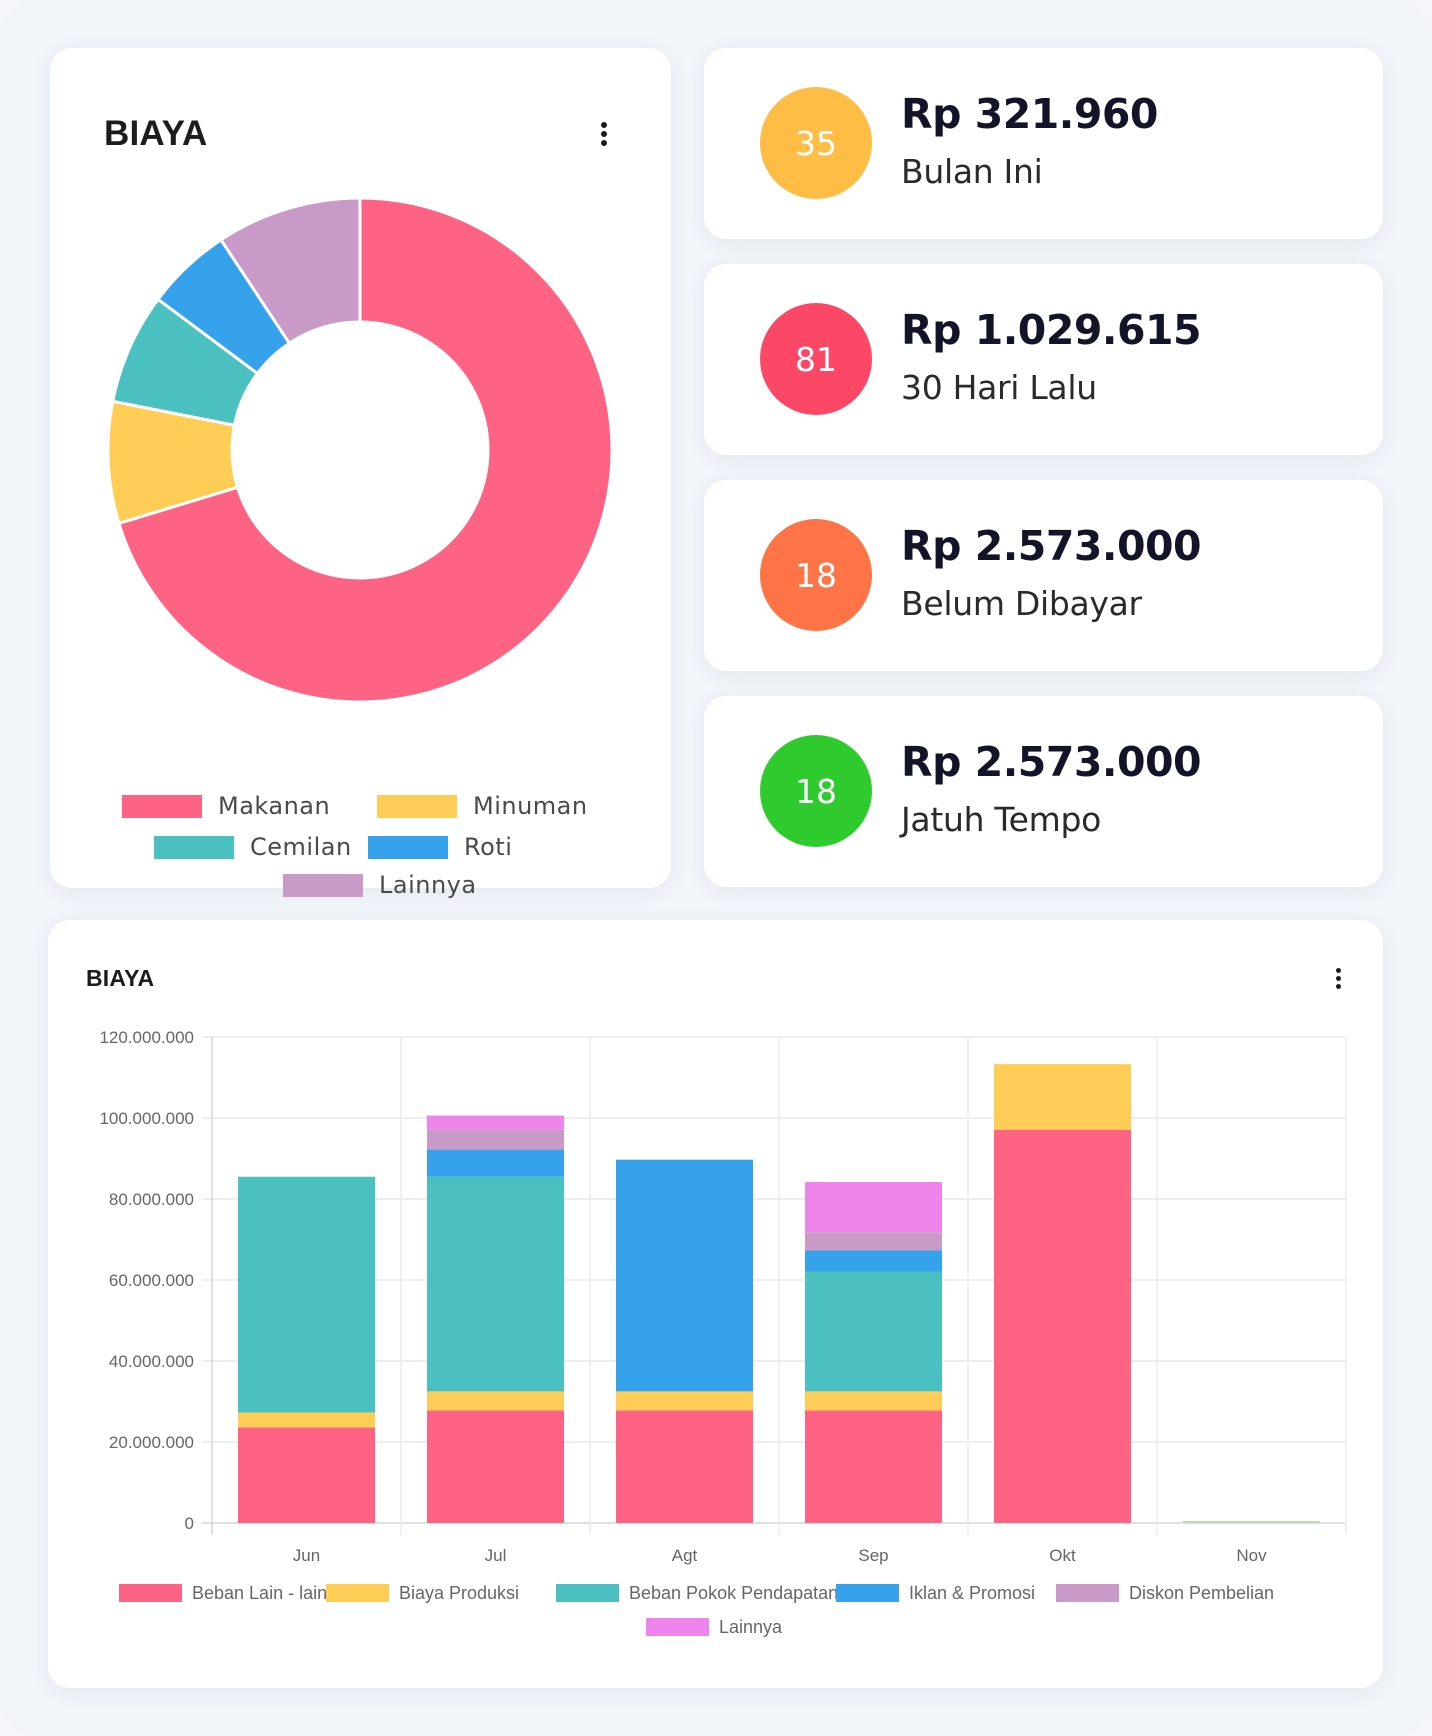 This screenshot has height=1736, width=1432. I want to click on count-badge: 81, so click(816, 359).